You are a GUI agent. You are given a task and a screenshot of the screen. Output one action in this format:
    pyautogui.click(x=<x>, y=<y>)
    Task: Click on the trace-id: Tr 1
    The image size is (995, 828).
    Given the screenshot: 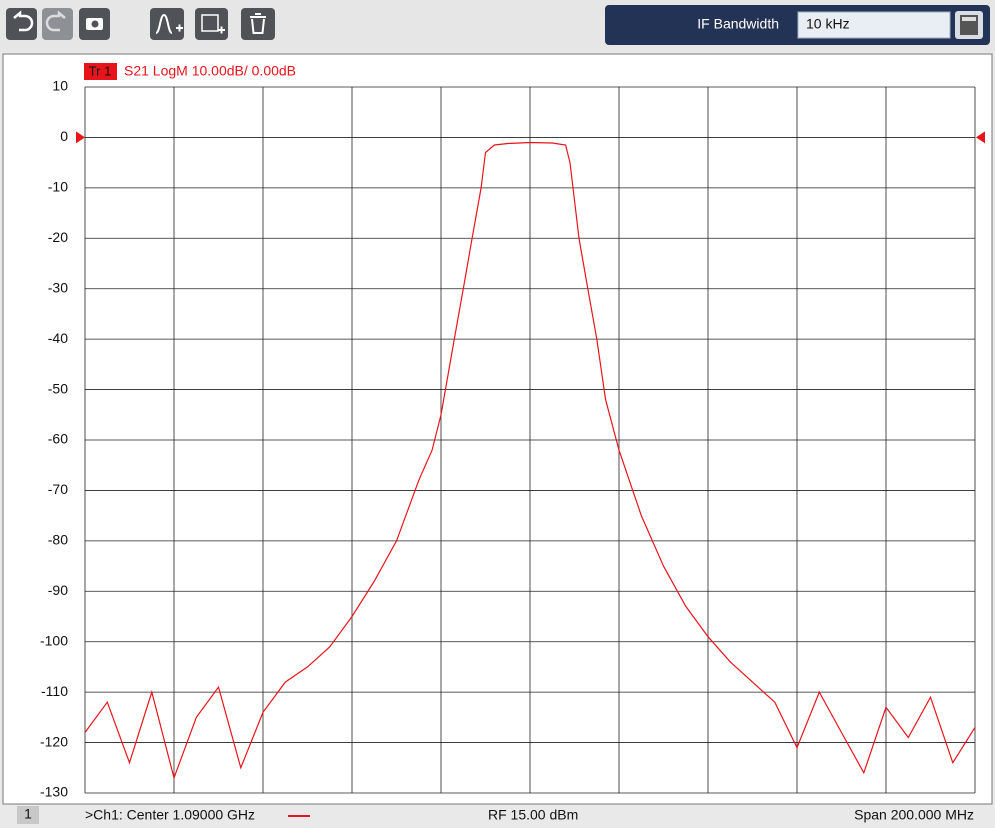 What is the action you would take?
    pyautogui.click(x=100, y=70)
    